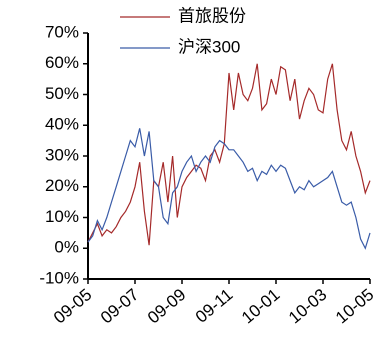  Describe the element at coordinates (66, 247) in the screenshot. I see `y-tick-label: 0%` at that location.